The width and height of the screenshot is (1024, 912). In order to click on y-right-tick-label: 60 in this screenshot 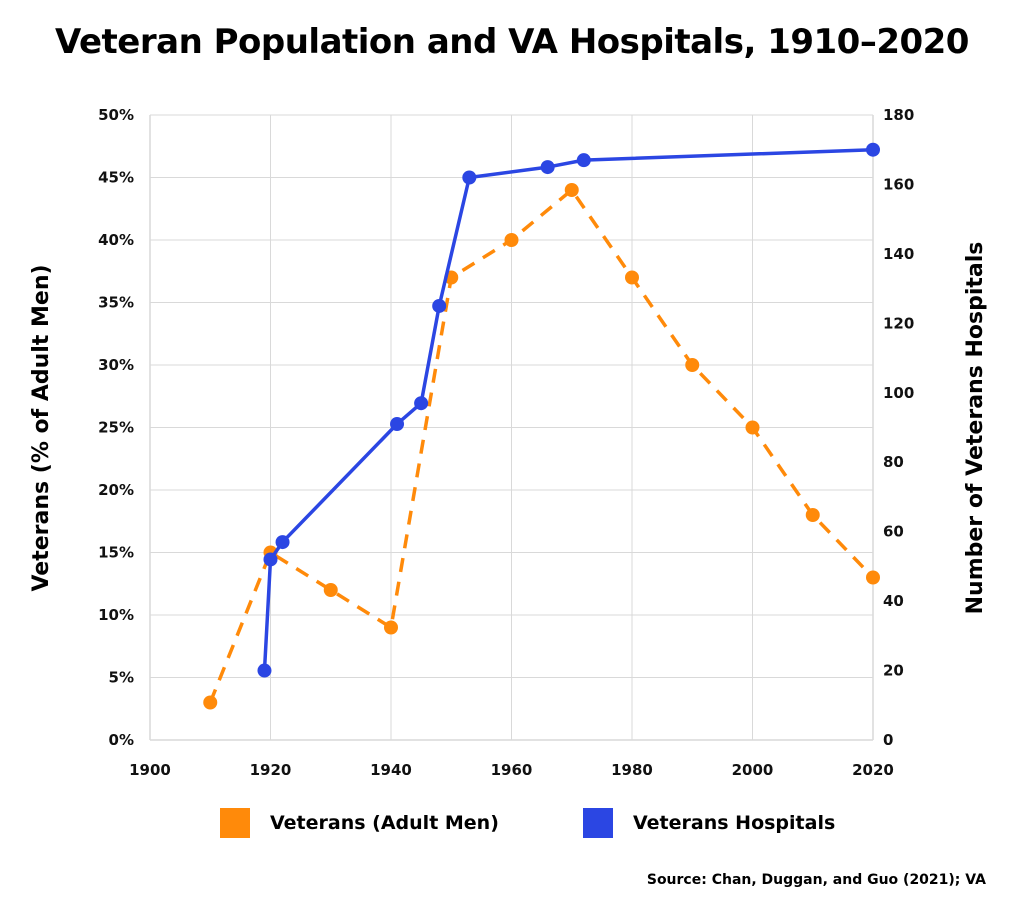, I will do `click(893, 532)`.